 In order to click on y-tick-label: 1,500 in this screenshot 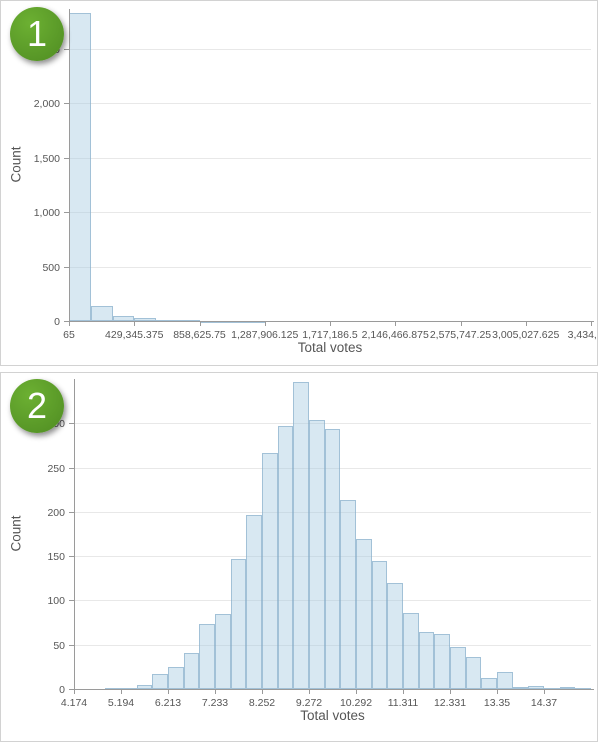, I will do `click(46, 158)`.